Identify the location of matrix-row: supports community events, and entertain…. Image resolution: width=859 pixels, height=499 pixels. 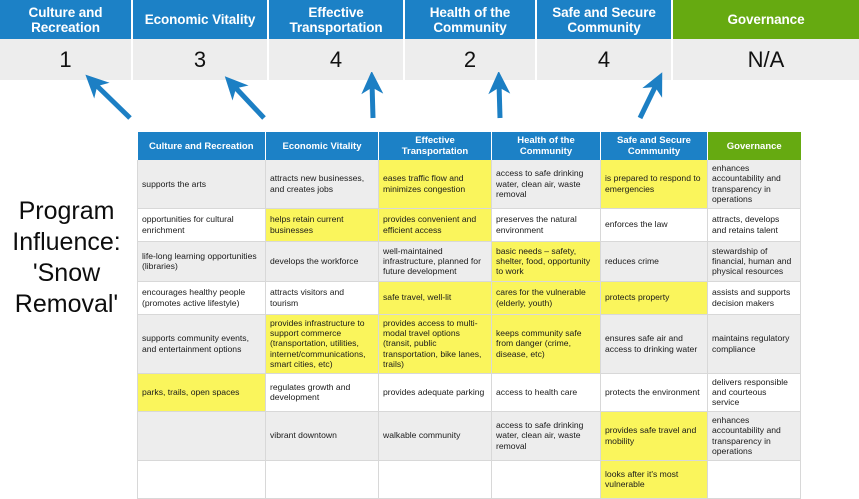
(469, 344).